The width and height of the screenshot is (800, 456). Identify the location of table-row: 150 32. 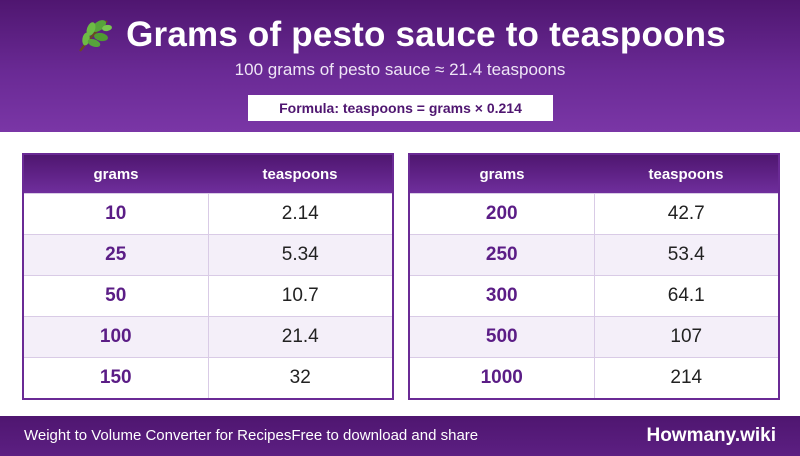
(208, 377).